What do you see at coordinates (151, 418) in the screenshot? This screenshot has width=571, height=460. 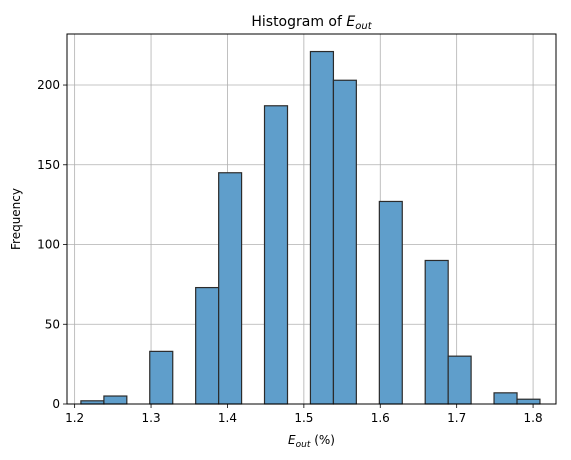 I see `x-tick-label: 1.3` at bounding box center [151, 418].